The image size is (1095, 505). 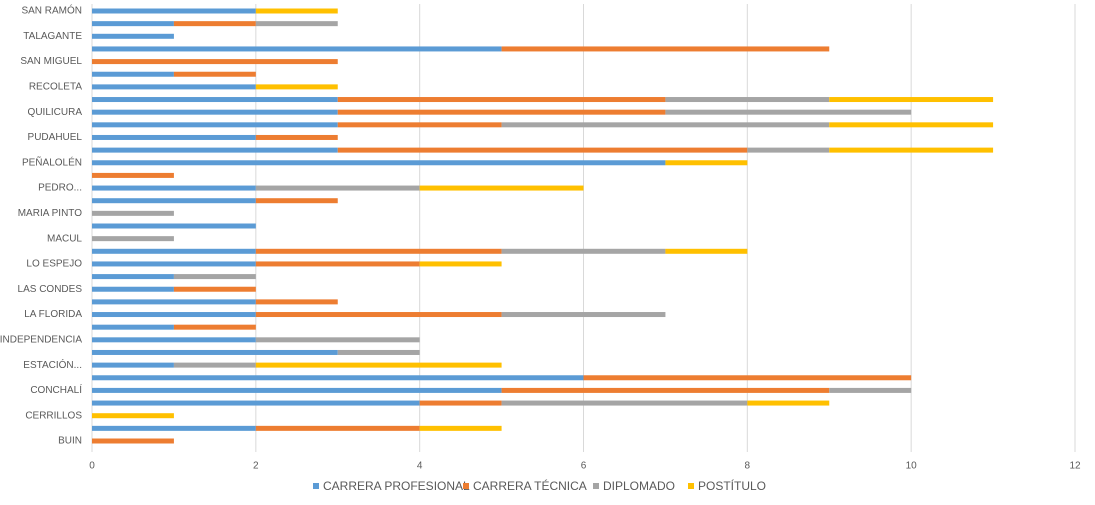 What do you see at coordinates (54, 264) in the screenshot?
I see `y-tick-label: LO ESPEJO` at bounding box center [54, 264].